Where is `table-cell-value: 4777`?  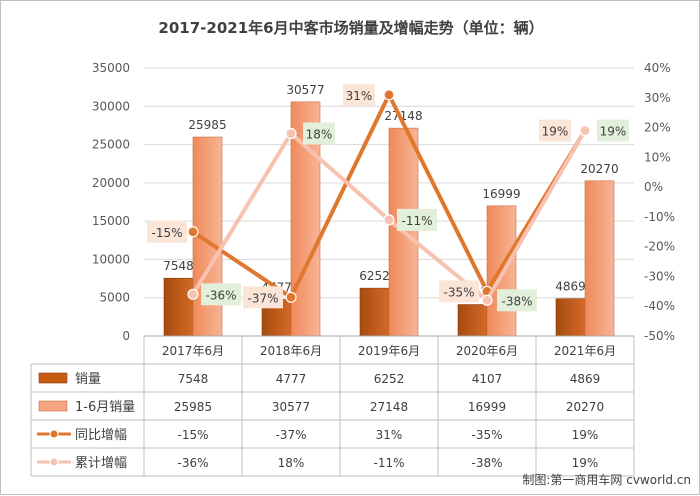 table-cell-value: 4777 is located at coordinates (291, 379).